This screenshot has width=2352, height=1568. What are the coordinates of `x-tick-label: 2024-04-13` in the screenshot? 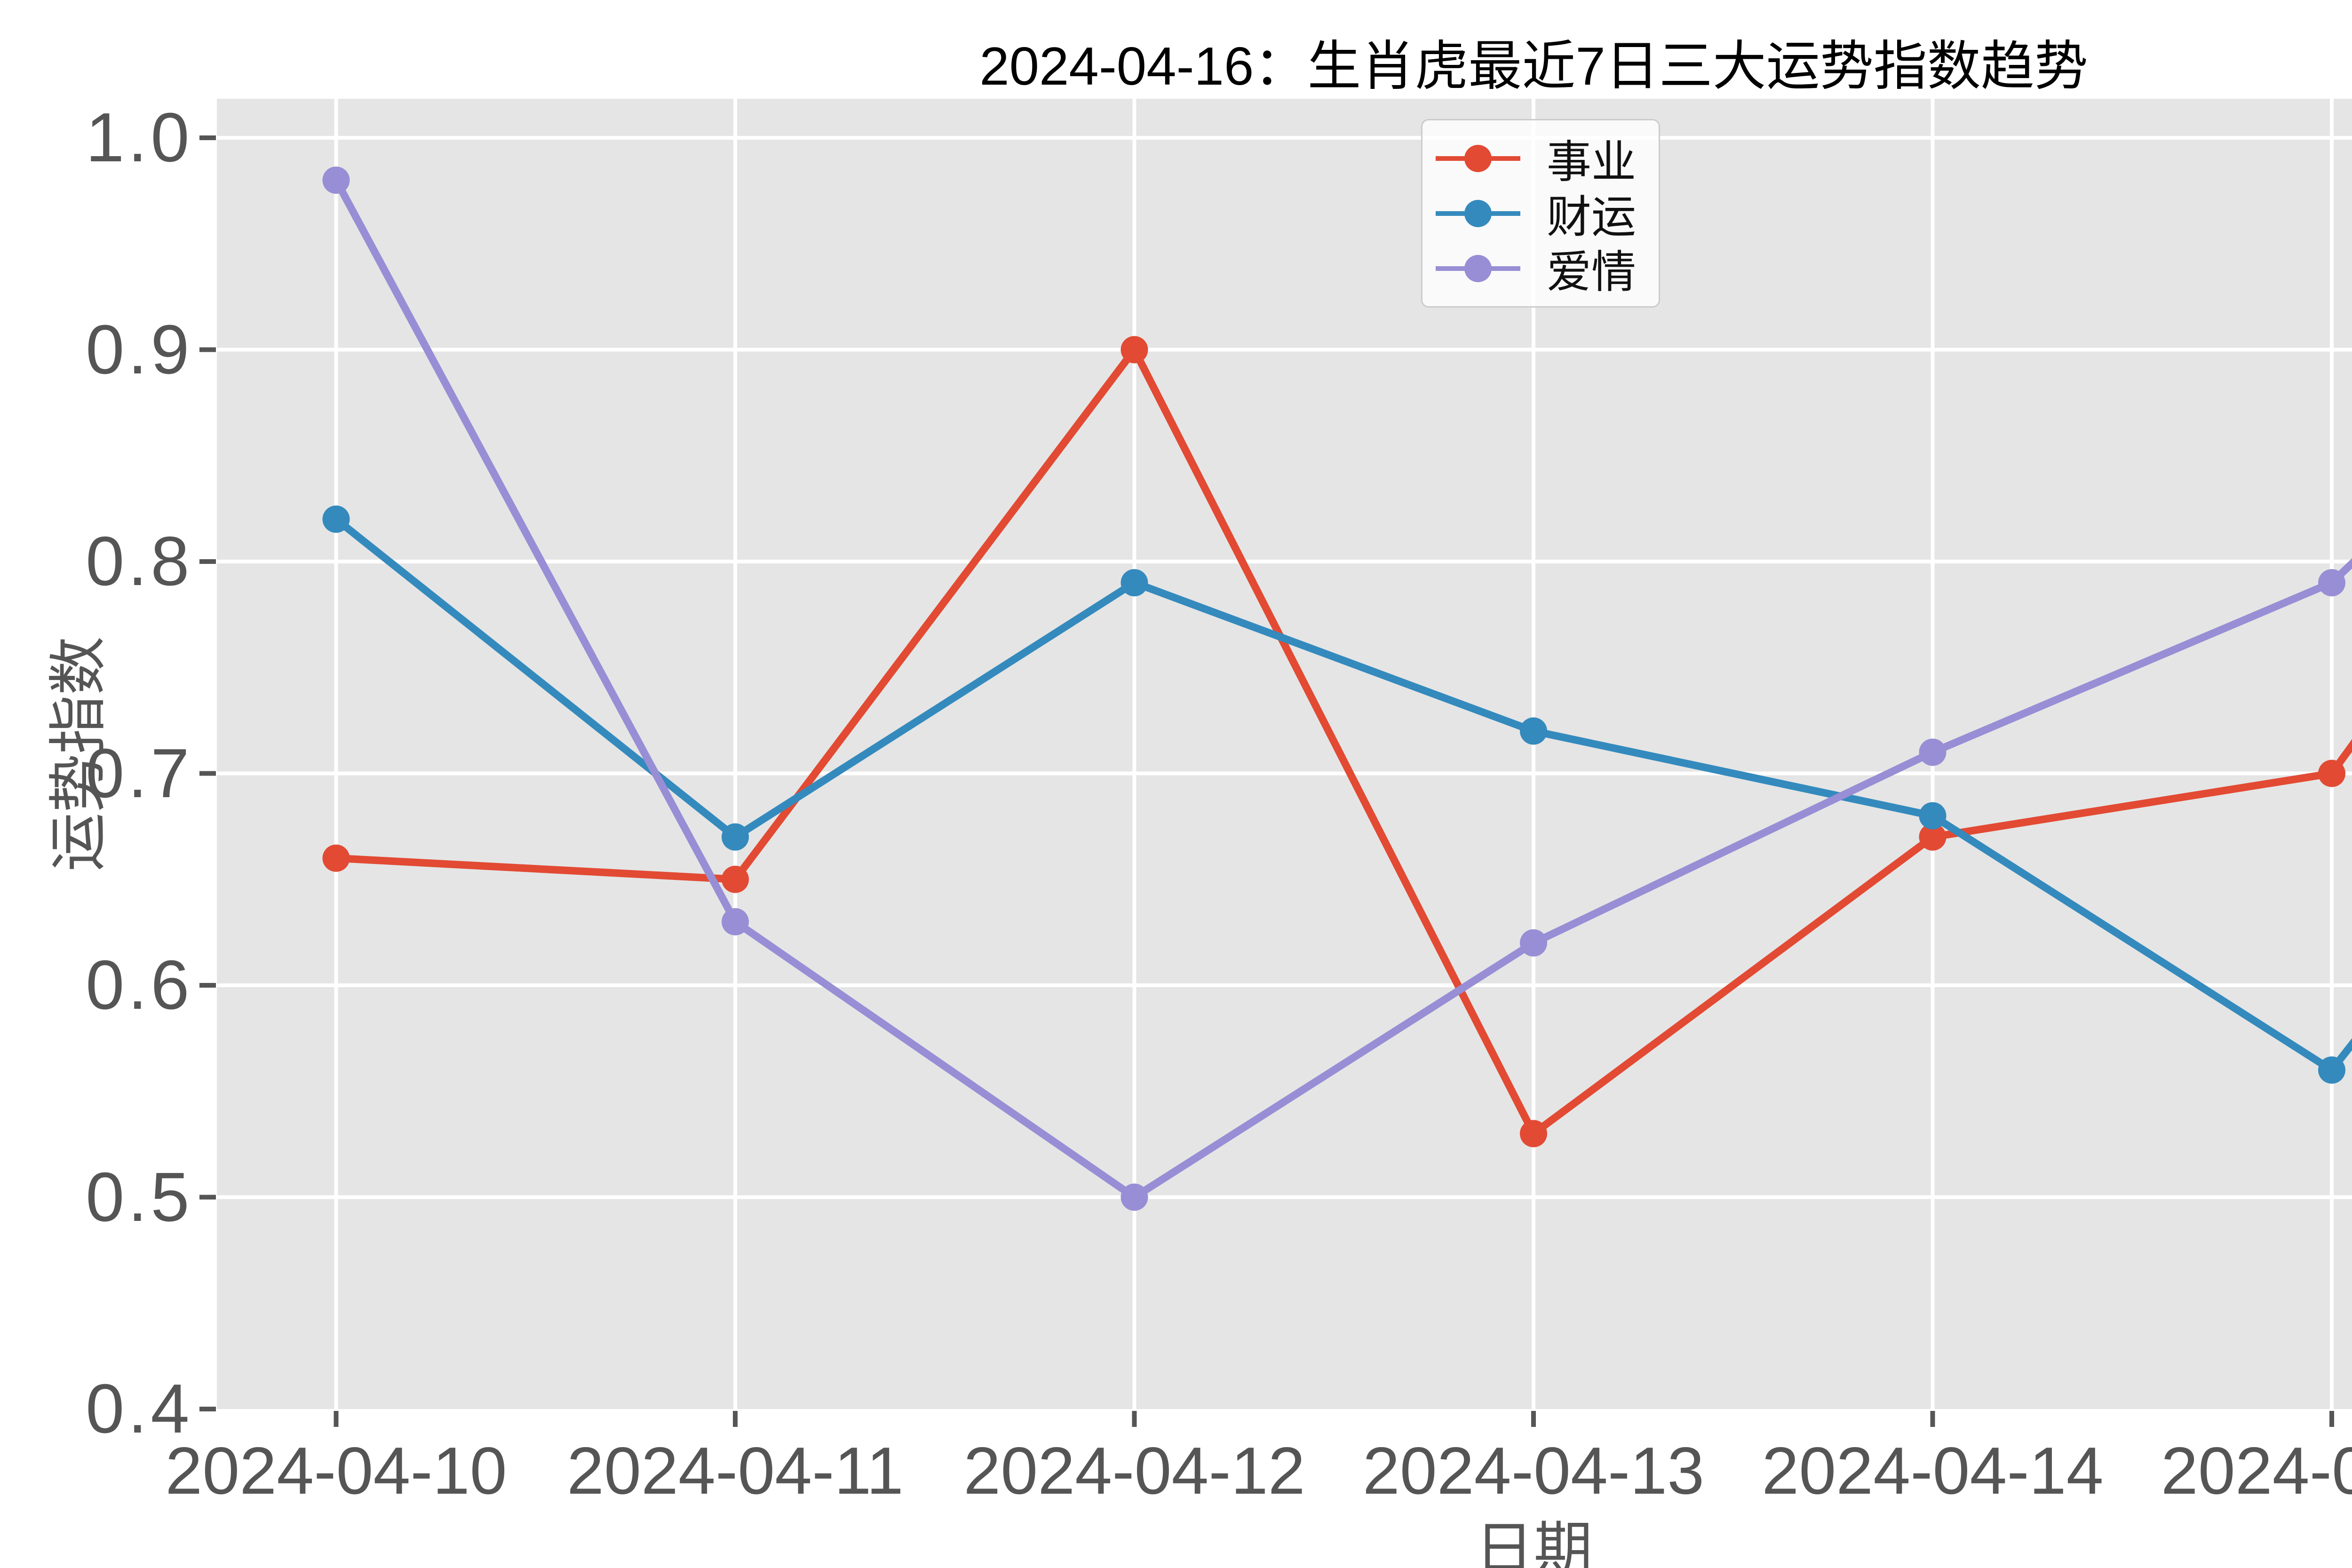 It's located at (1533, 1470).